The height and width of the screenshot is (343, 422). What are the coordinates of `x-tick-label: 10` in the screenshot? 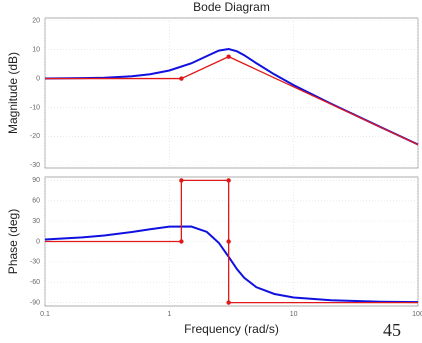 It's located at (294, 314).